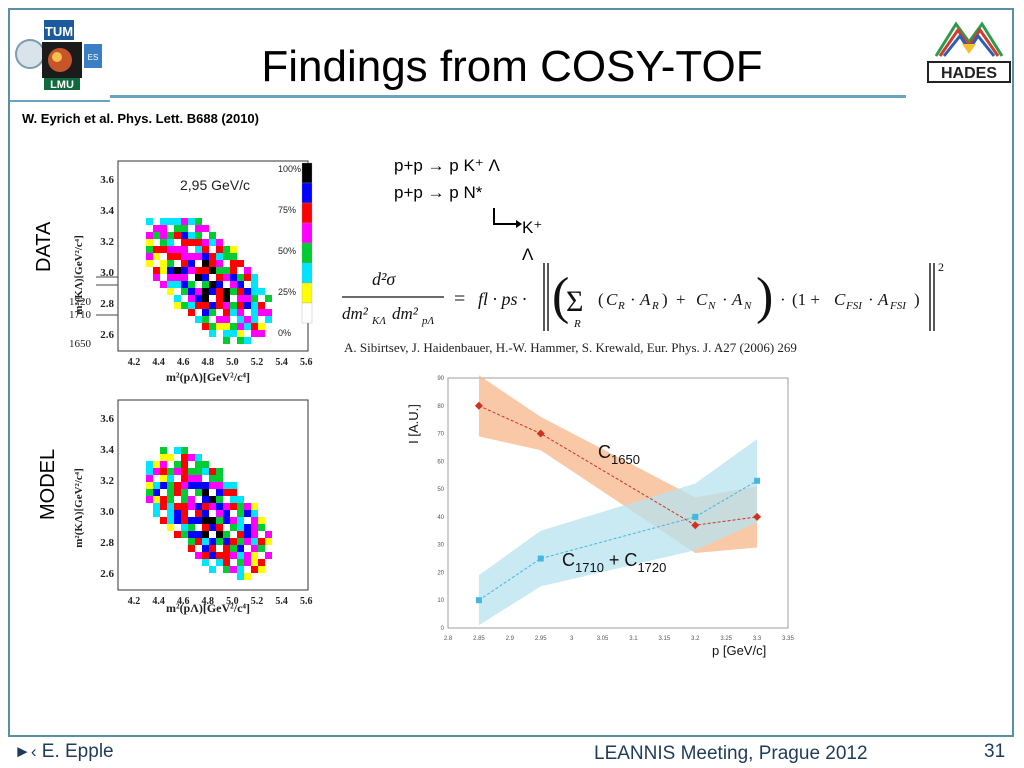 Image resolution: width=1024 pixels, height=768 pixels. Describe the element at coordinates (440, 546) in the screenshot. I see `y-tick-label: 30` at that location.